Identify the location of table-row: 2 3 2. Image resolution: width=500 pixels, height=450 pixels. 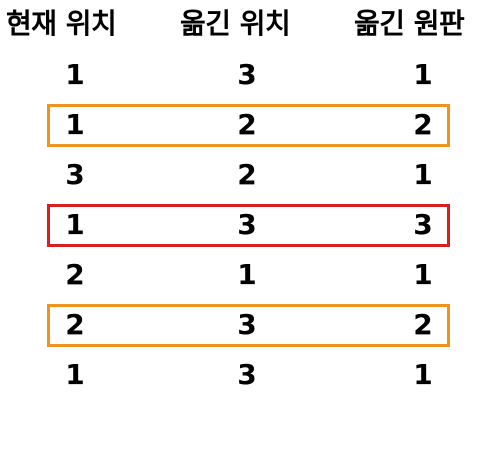
(250, 325).